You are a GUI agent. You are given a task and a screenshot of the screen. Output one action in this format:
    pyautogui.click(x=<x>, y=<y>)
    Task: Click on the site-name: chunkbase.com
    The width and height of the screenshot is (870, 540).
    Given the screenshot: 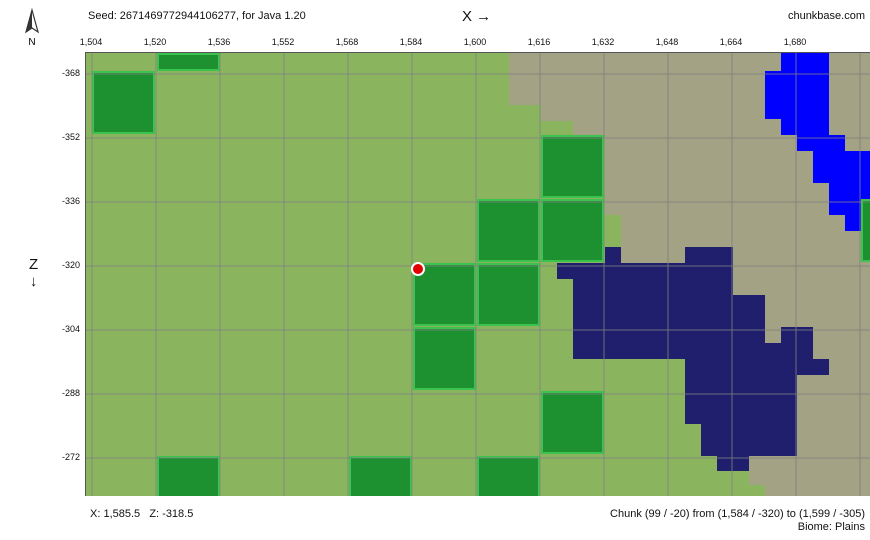 What is the action you would take?
    pyautogui.click(x=826, y=16)
    